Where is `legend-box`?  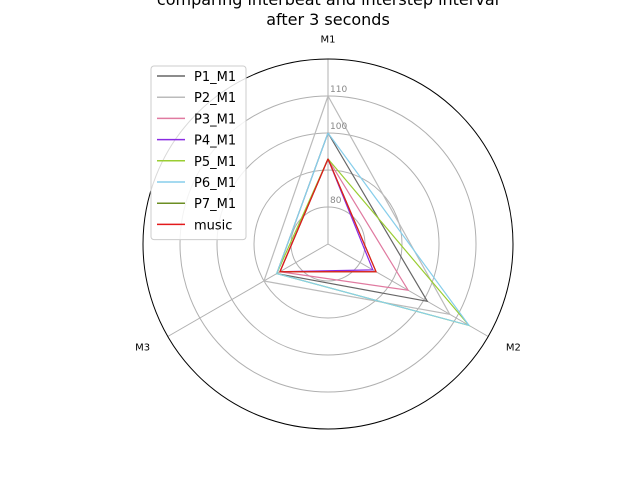 legend-box is located at coordinates (198, 153).